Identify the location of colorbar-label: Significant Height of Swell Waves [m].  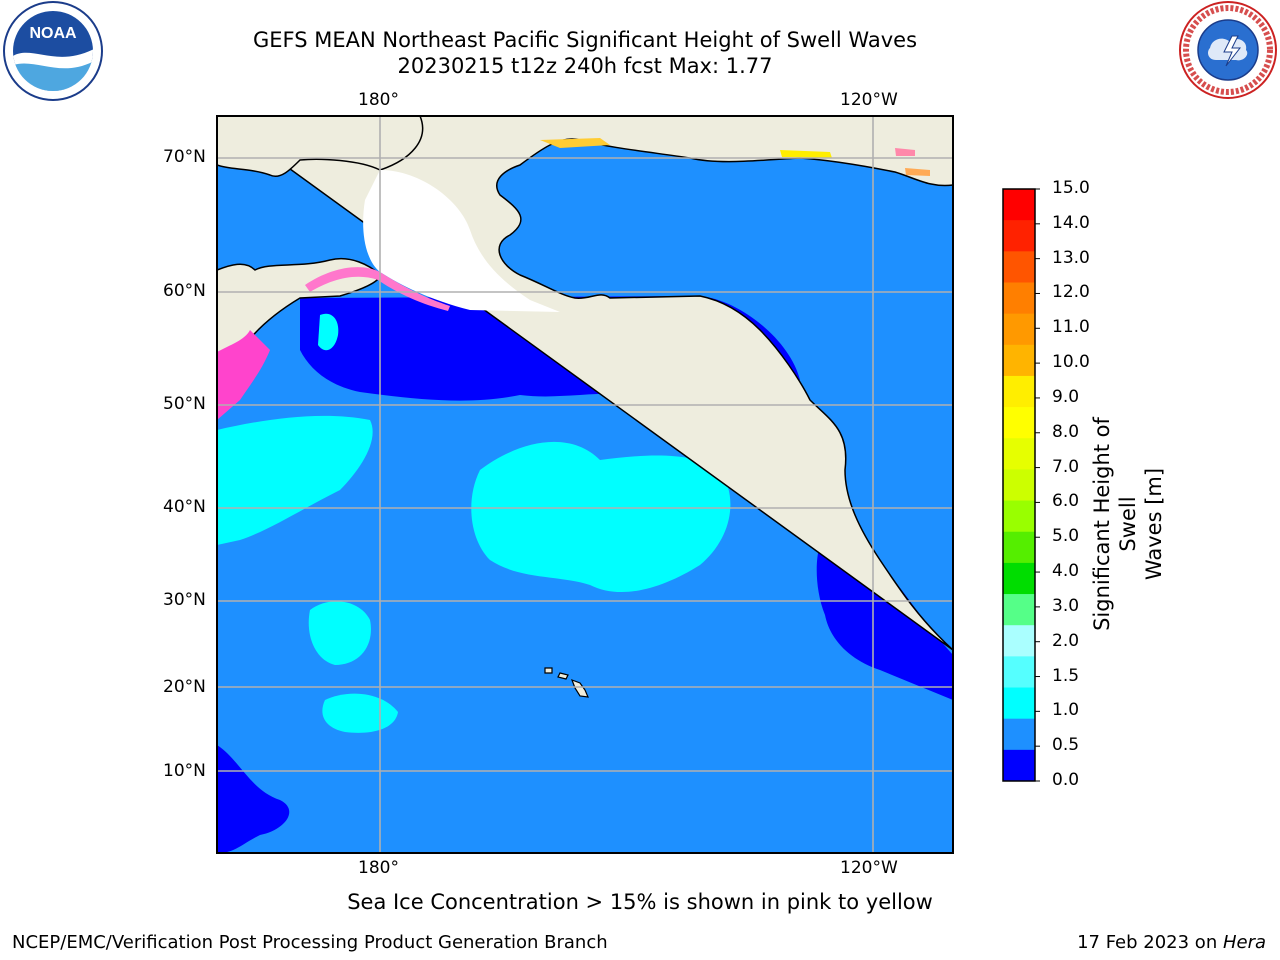
(1128, 524).